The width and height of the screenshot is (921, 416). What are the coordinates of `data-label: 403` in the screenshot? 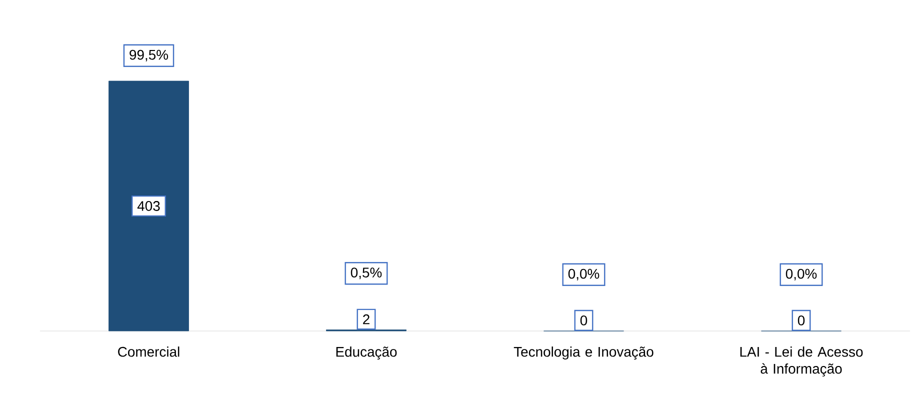 It's located at (148, 206).